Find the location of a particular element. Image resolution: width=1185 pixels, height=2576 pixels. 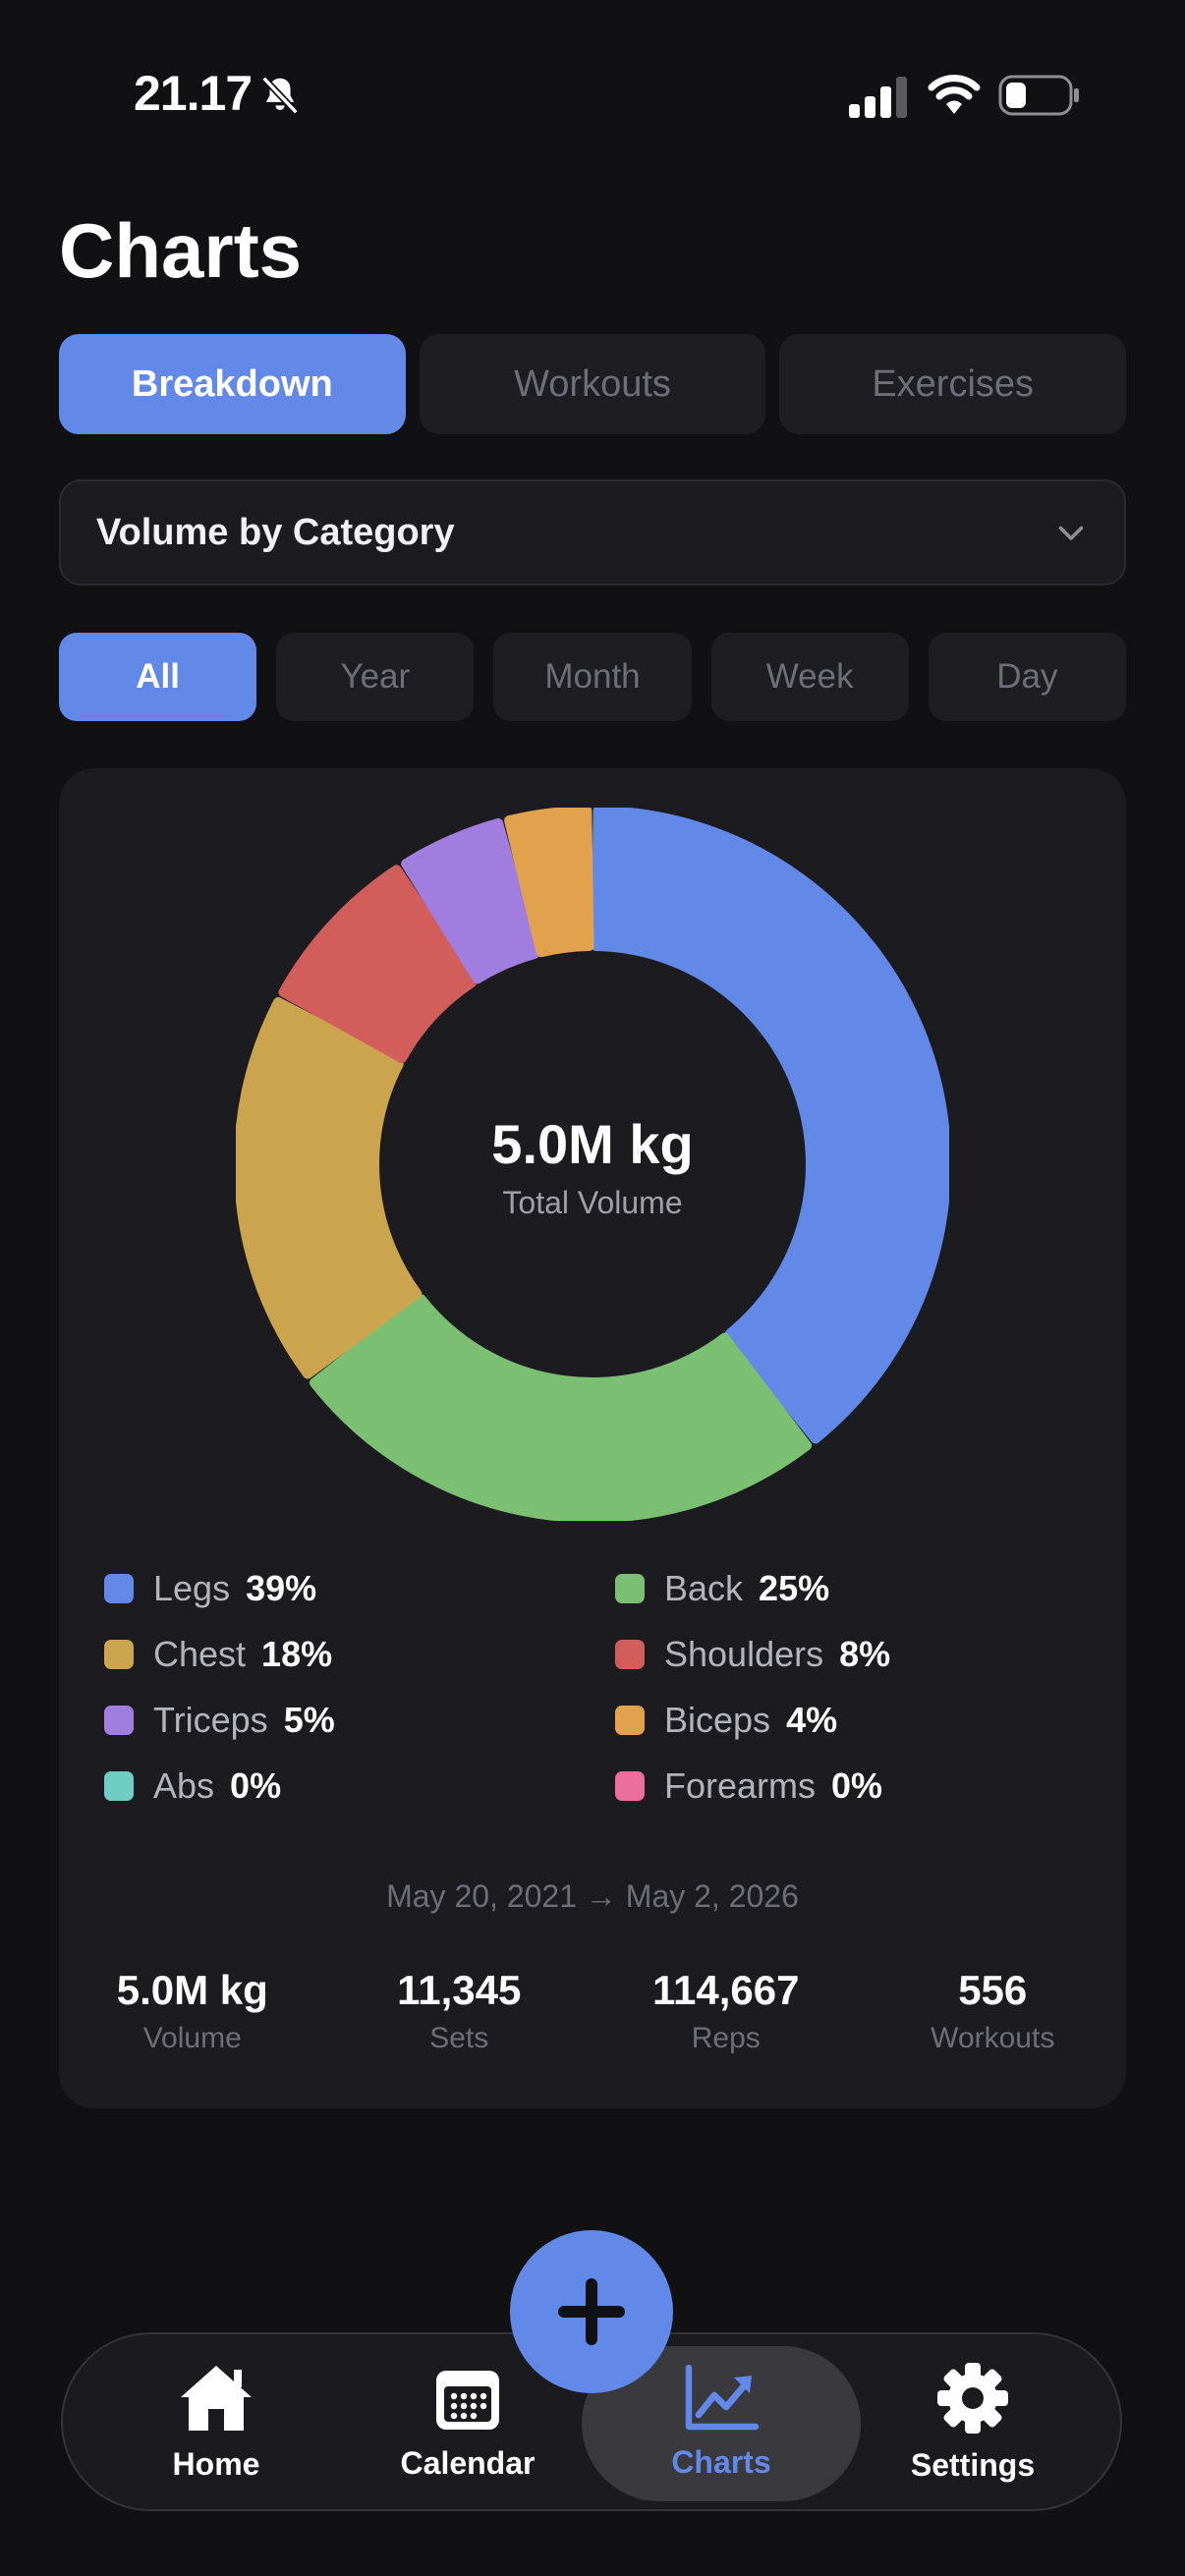

legend-percent: 39% is located at coordinates (282, 1588).